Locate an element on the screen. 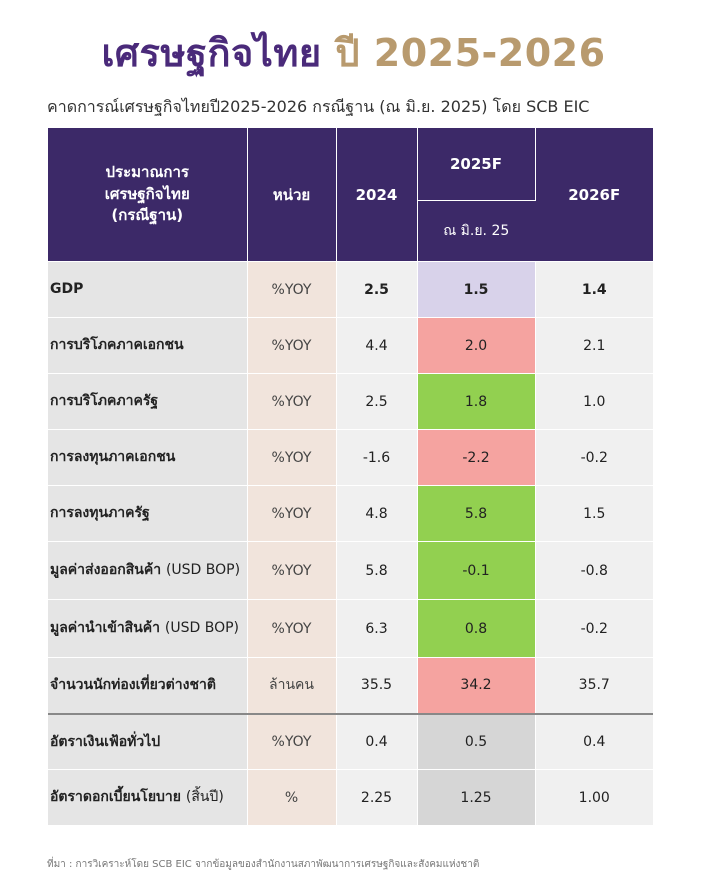 This screenshot has height=887, width=707. page-title: เศรษฐกิจไทย ปี 2025-2026 is located at coordinates (353, 52).